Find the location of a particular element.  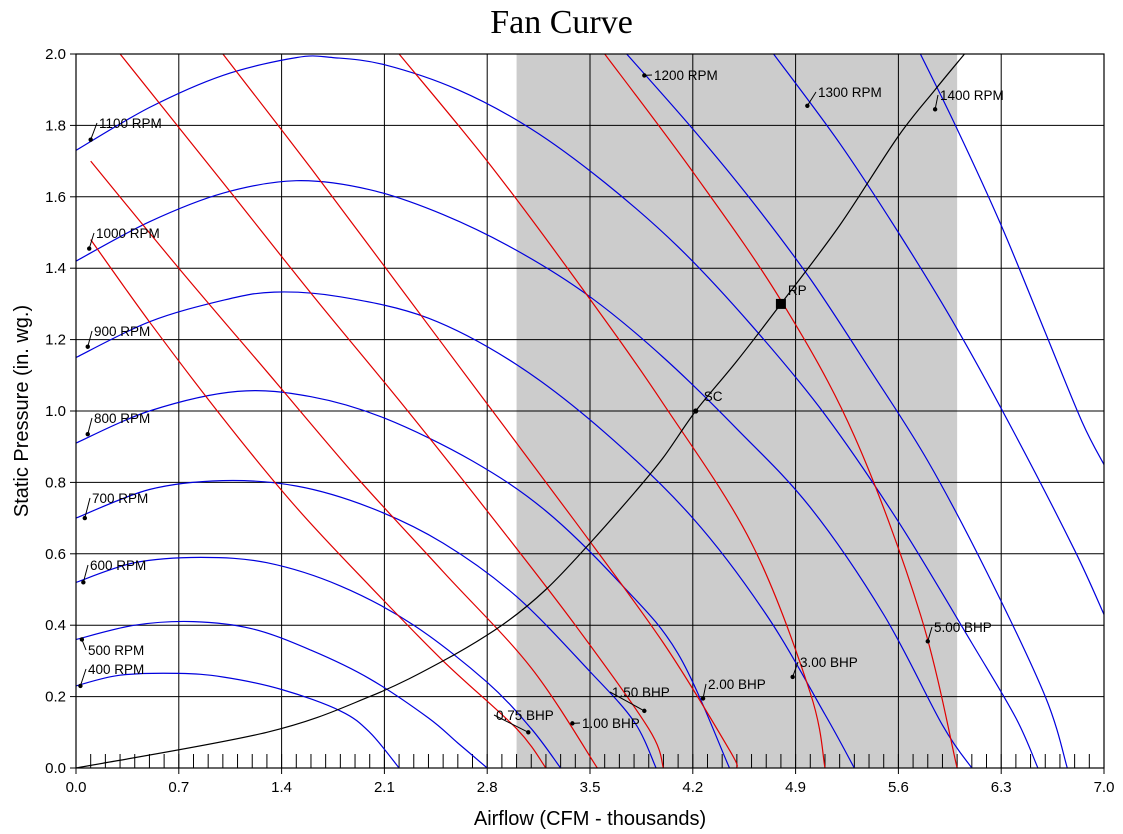

x-tick-label: 1.4 is located at coordinates (281, 787).